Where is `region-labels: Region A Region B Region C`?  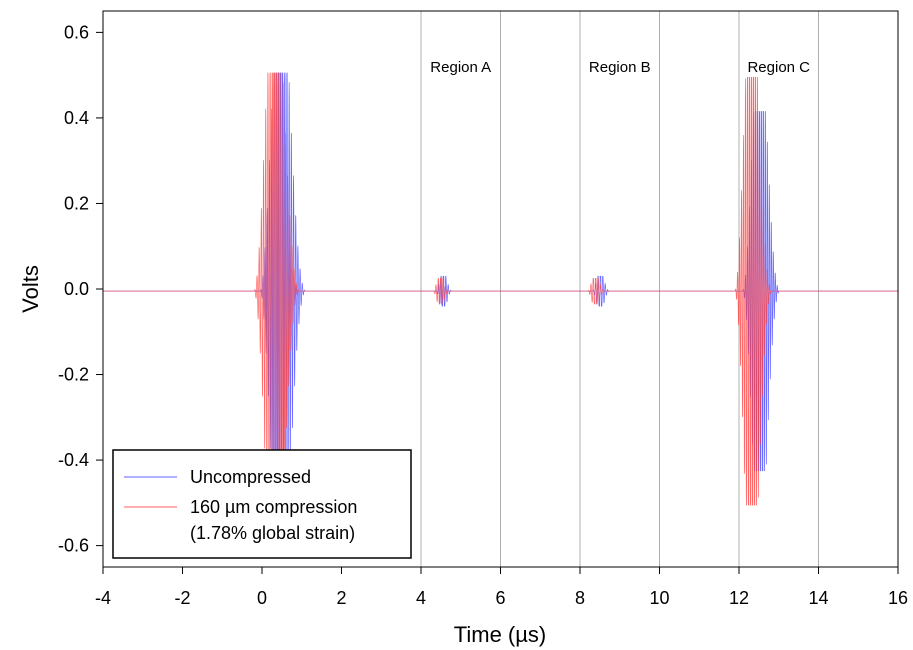
region-labels: Region A Region B Region C is located at coordinates (620, 67).